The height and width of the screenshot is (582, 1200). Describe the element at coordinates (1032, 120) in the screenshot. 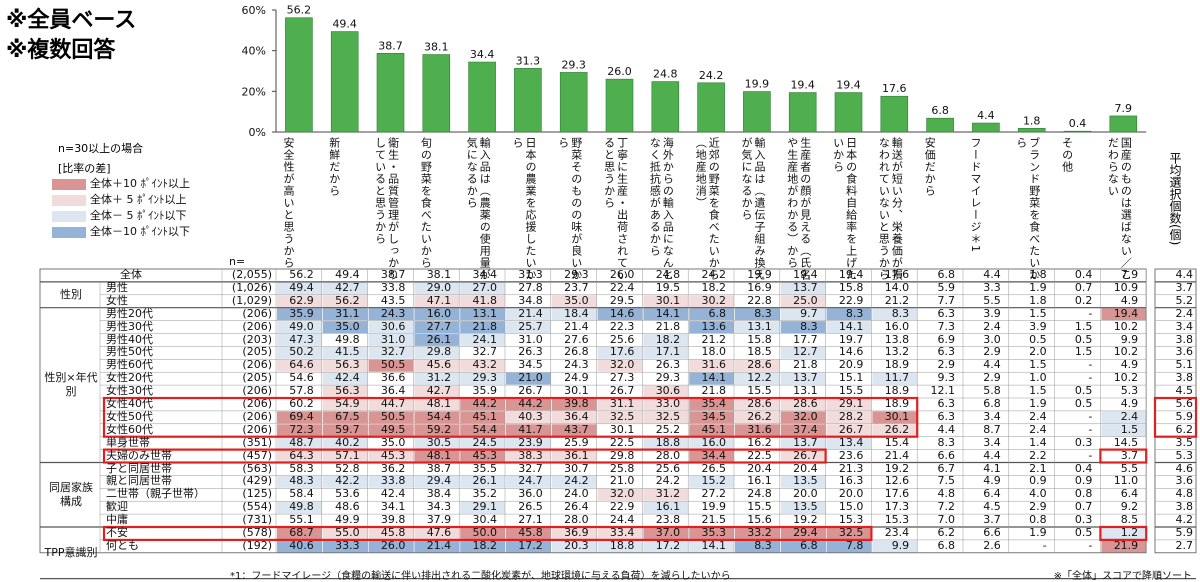

I see `bar-value-label: 1.8` at that location.